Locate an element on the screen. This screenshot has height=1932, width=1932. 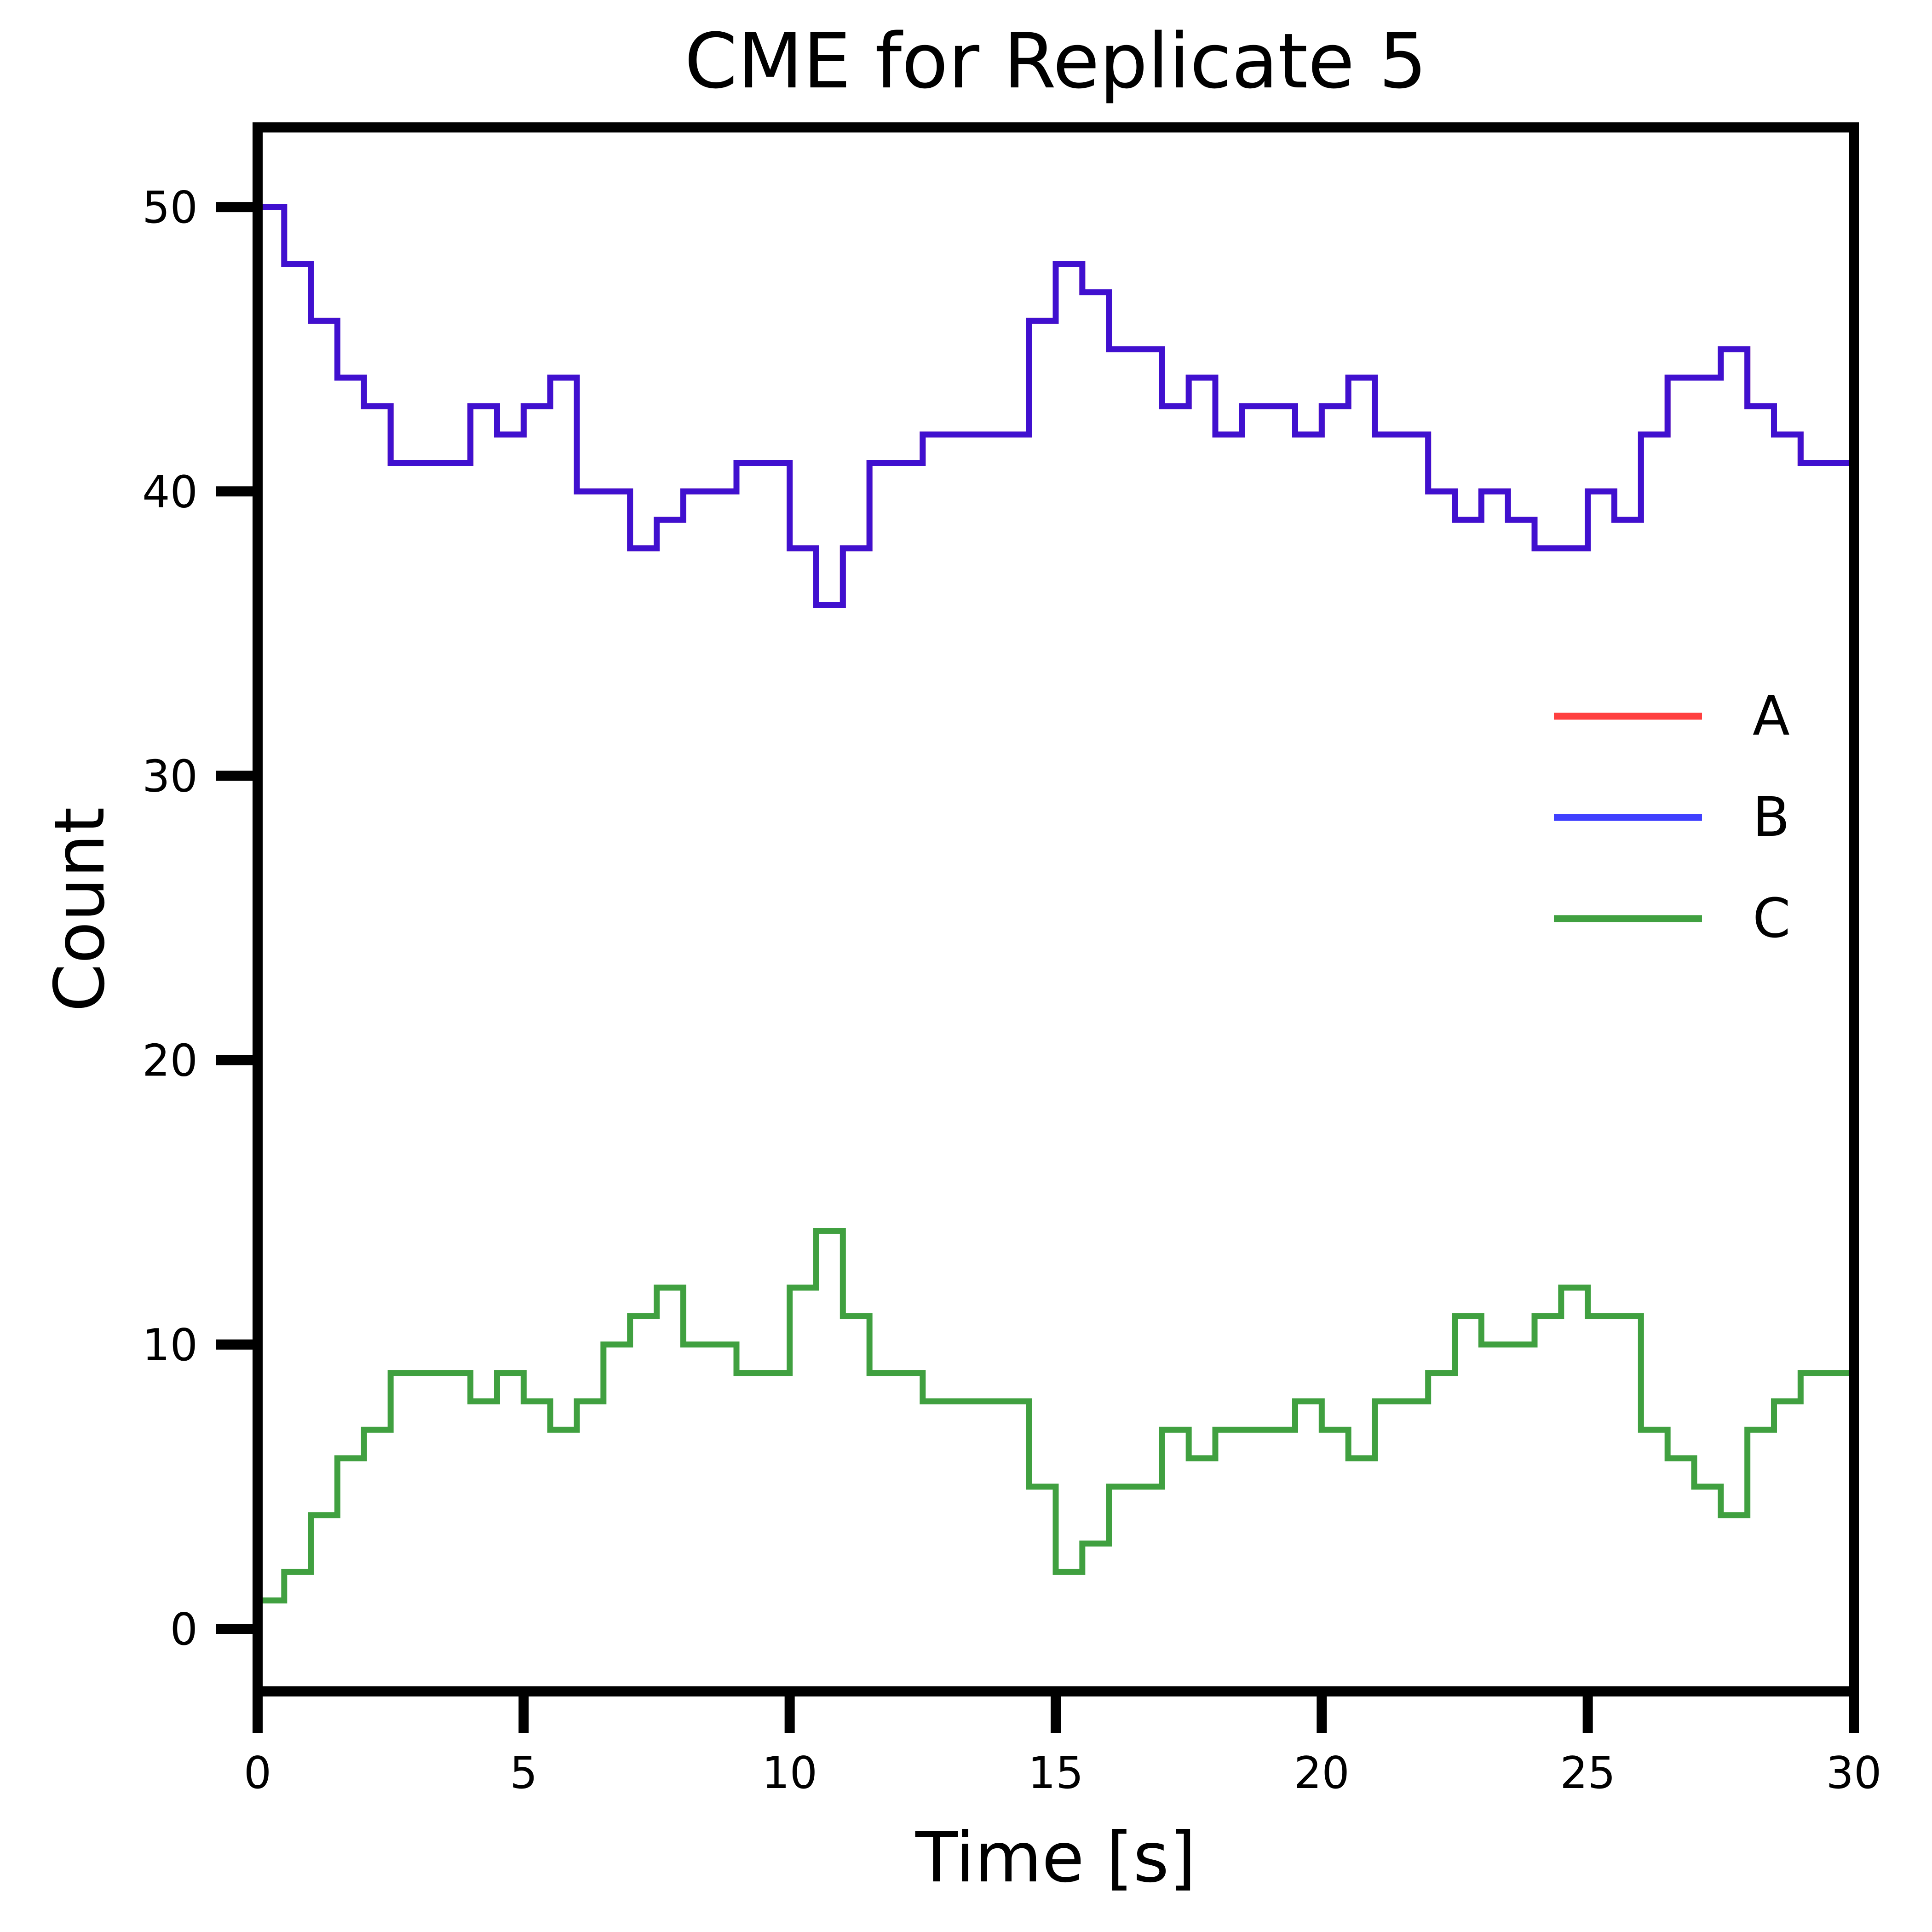
y-tick-label: 10 is located at coordinates (170, 1345).